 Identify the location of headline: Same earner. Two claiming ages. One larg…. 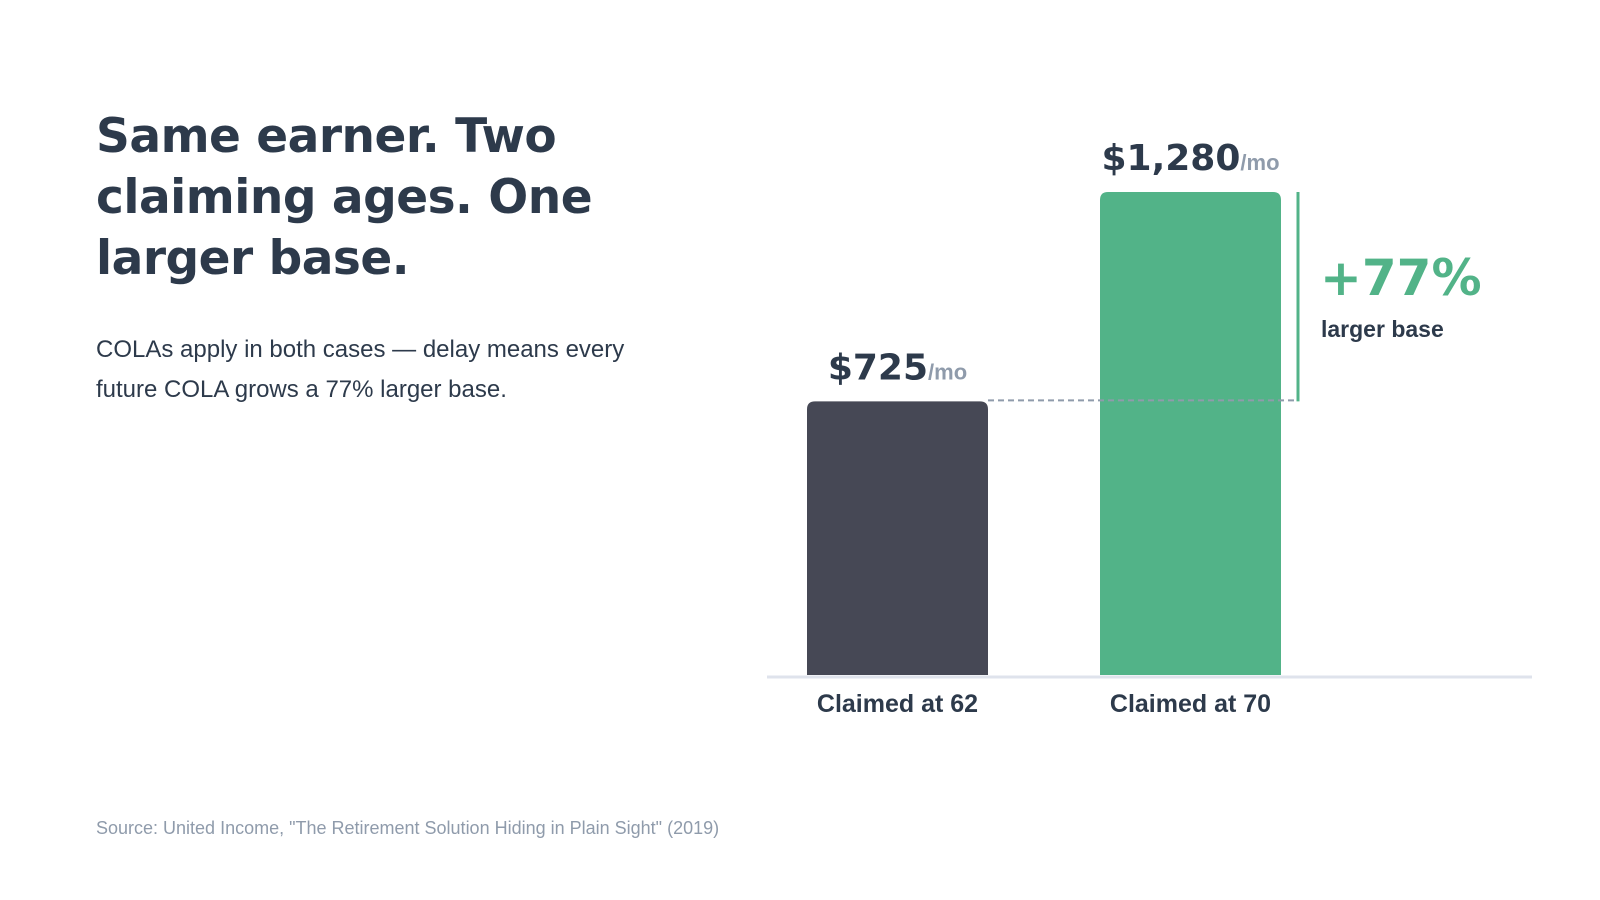
(344, 197).